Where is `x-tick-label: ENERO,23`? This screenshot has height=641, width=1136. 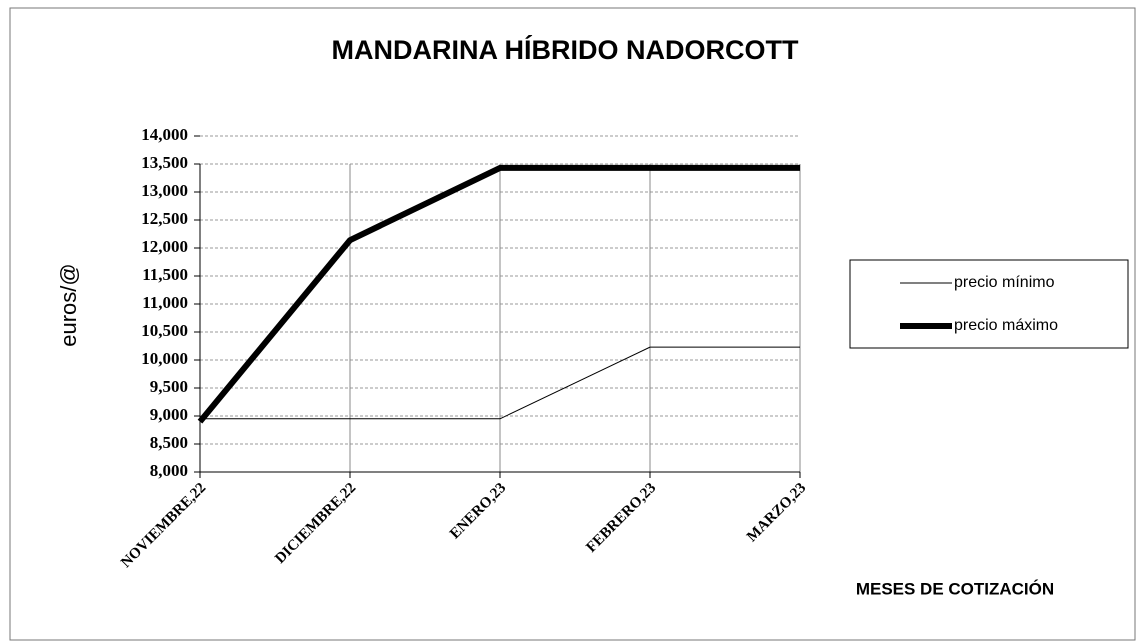 x-tick-label: ENERO,23 is located at coordinates (478, 511).